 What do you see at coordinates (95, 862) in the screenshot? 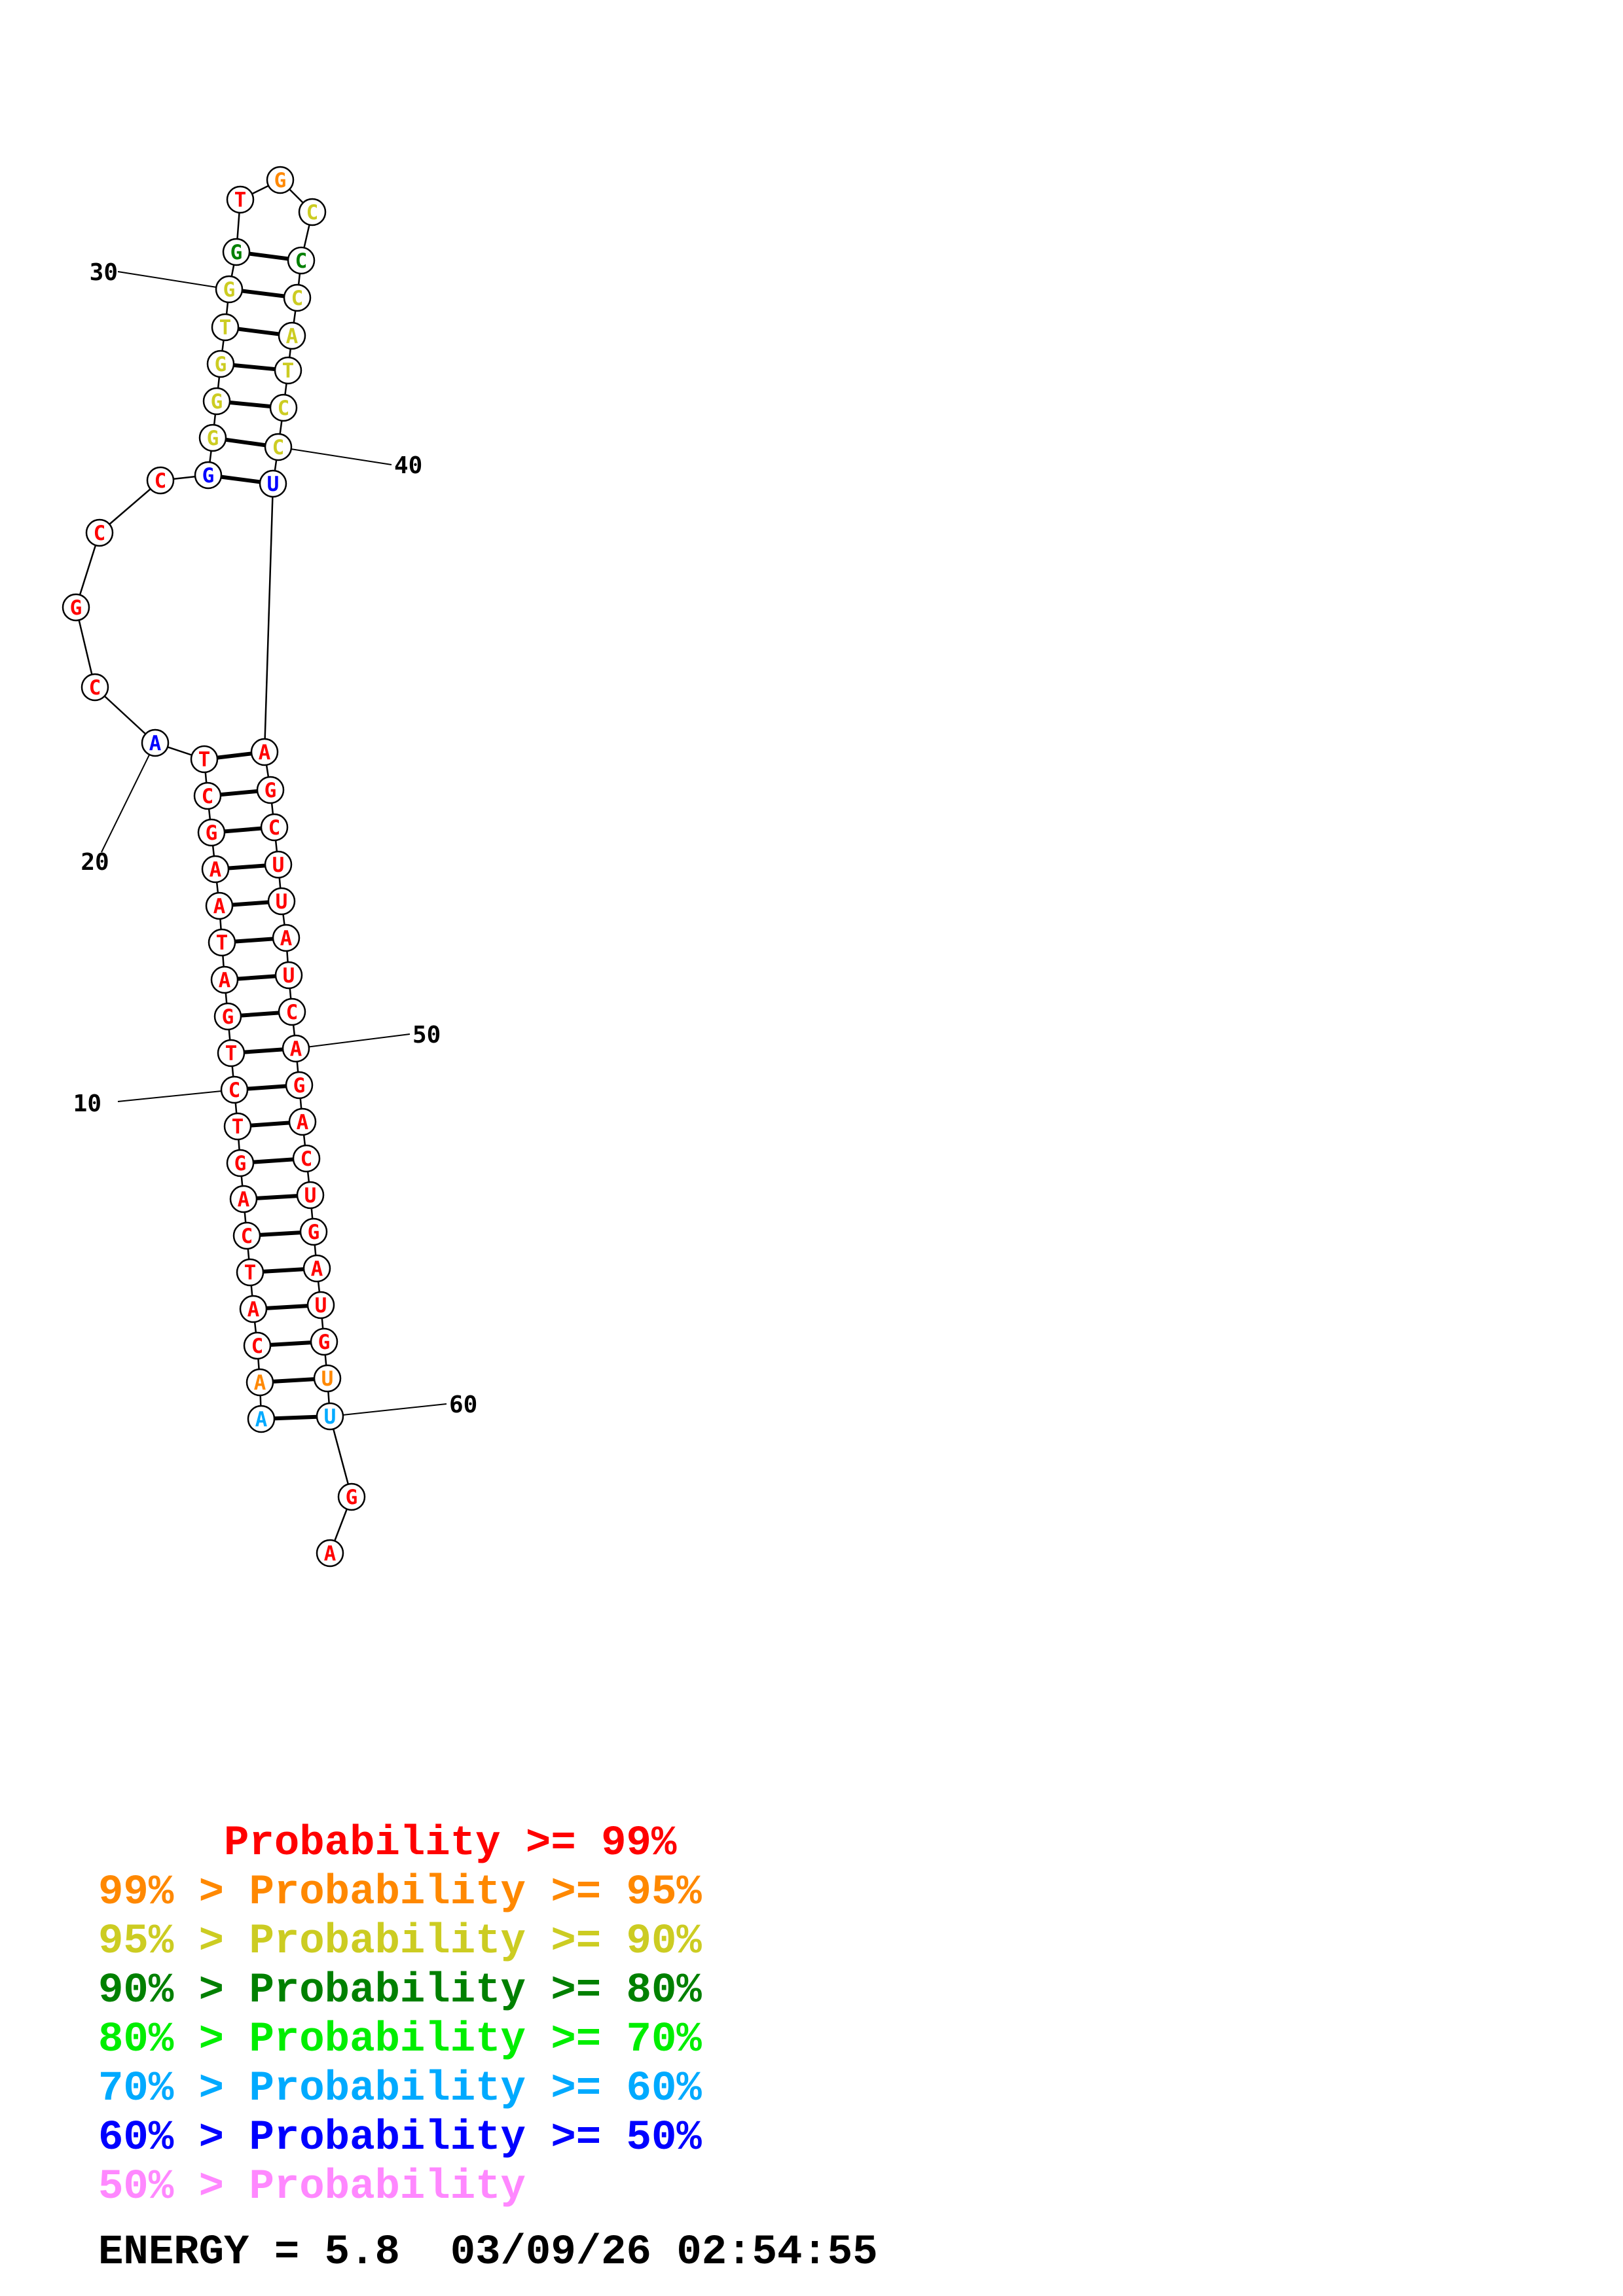
I see `position-label: 20` at bounding box center [95, 862].